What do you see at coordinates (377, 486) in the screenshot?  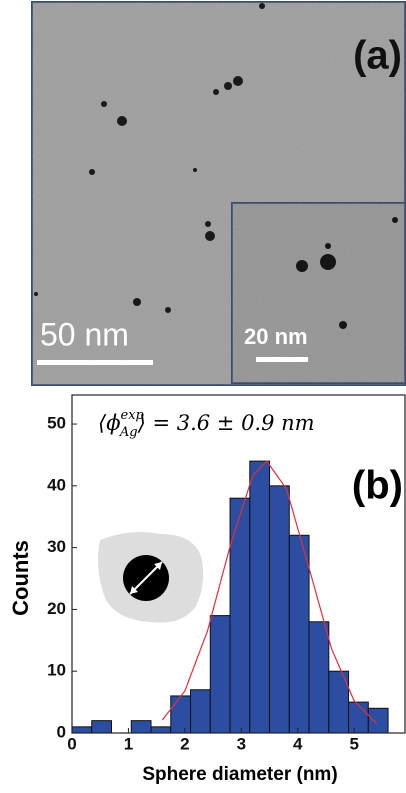 I see `panel-label: (b)` at bounding box center [377, 486].